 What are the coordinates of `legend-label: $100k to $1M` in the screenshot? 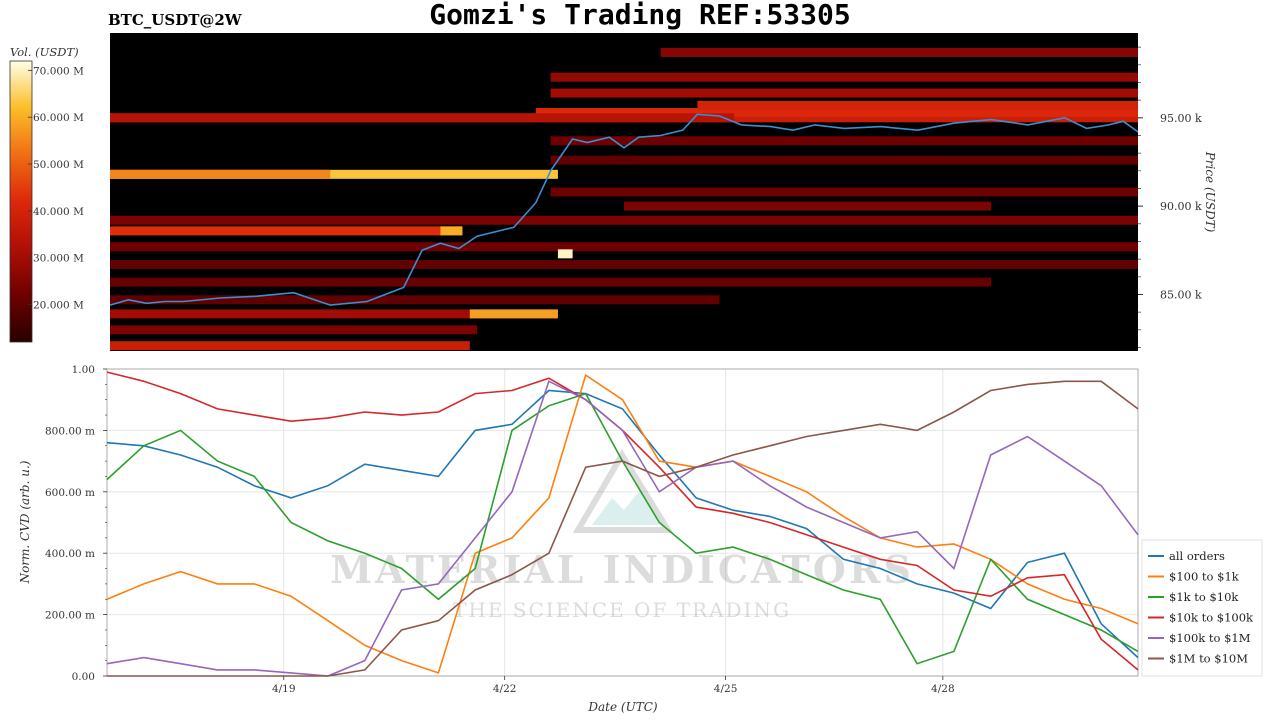 It's located at (1210, 638).